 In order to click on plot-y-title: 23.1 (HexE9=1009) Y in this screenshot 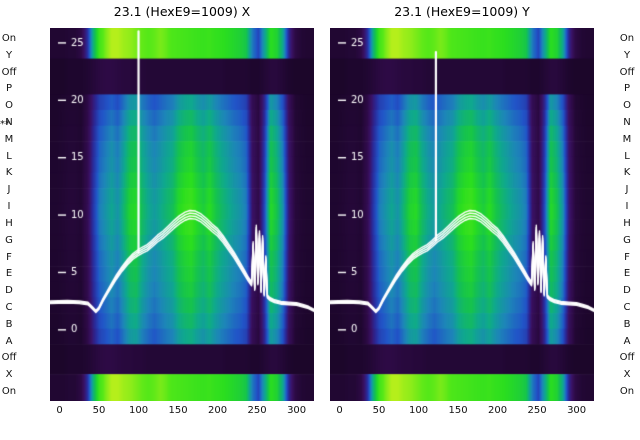, I will do `click(462, 11)`.